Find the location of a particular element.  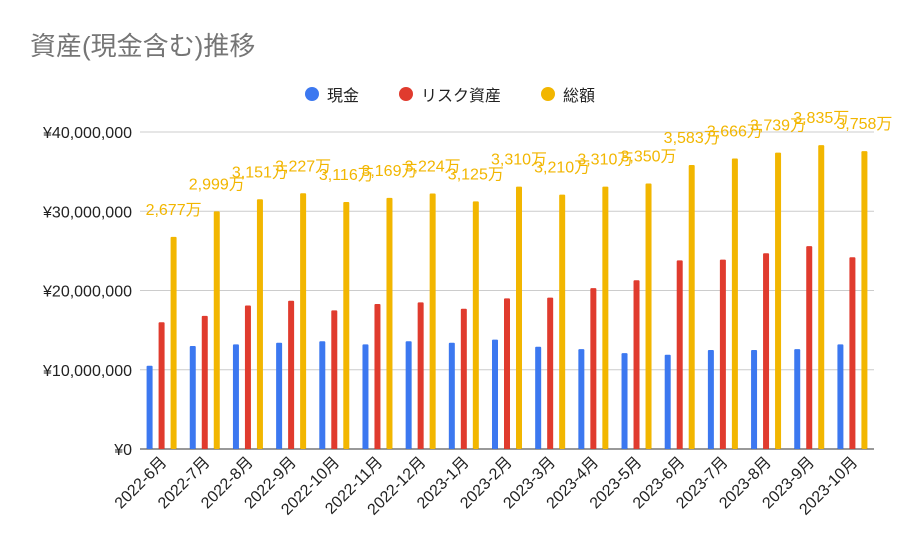

data-label-total: 3,224万 is located at coordinates (433, 166).